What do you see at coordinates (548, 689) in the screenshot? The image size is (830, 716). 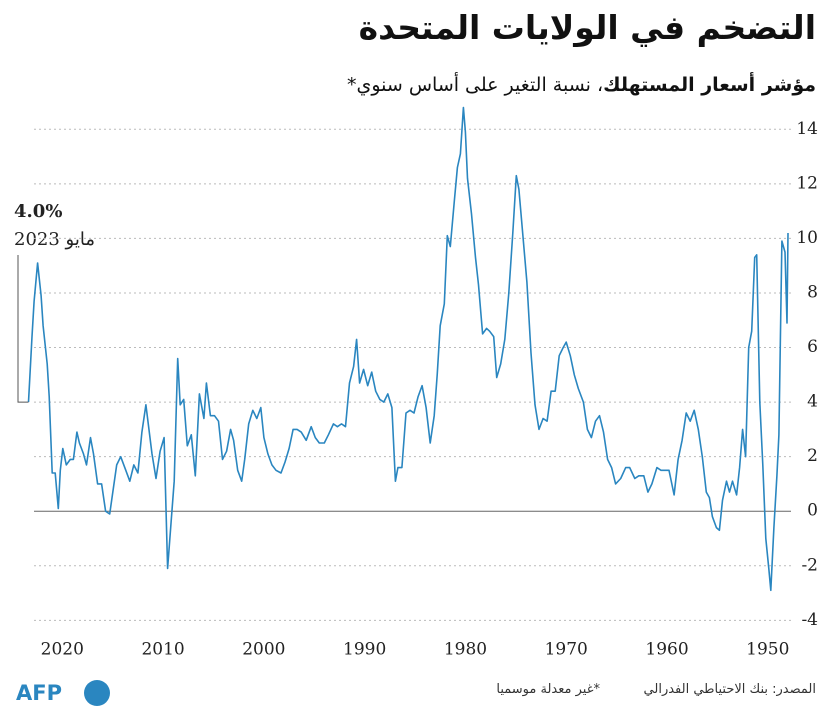 I see `footnote: *غير معدلة موسميا` at bounding box center [548, 689].